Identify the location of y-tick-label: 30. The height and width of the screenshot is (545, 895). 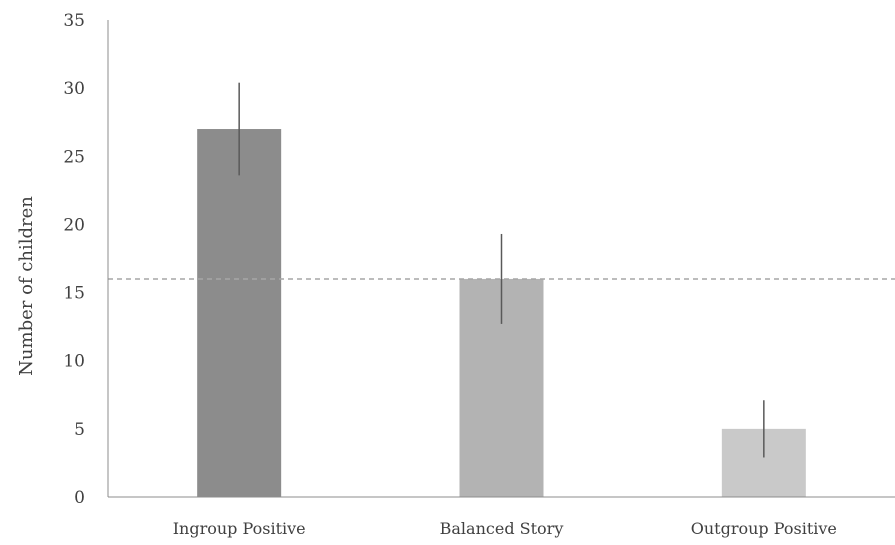
(74, 89).